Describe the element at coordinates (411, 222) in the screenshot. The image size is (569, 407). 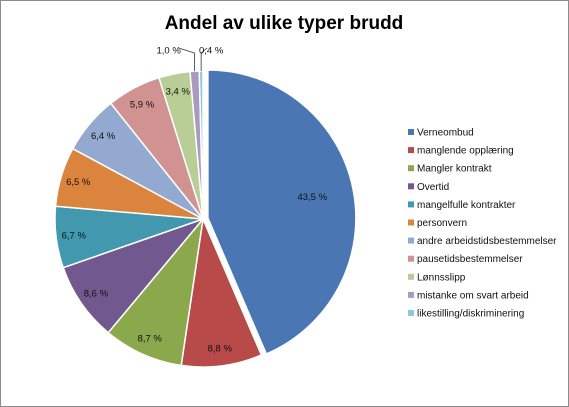
I see `legend-swatch-personvern` at that location.